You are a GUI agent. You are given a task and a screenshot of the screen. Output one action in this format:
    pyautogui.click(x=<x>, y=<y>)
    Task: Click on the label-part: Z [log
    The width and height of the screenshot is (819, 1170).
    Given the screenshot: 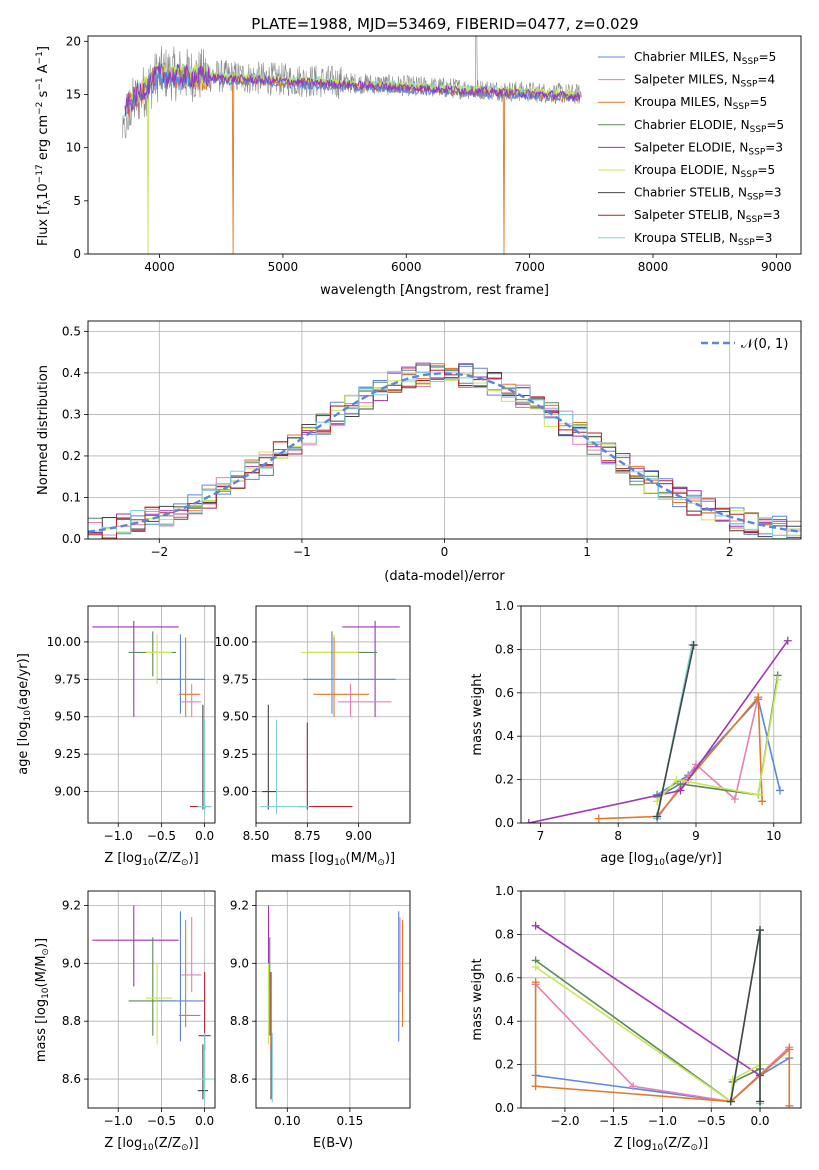 What is the action you would take?
    pyautogui.click(x=123, y=858)
    